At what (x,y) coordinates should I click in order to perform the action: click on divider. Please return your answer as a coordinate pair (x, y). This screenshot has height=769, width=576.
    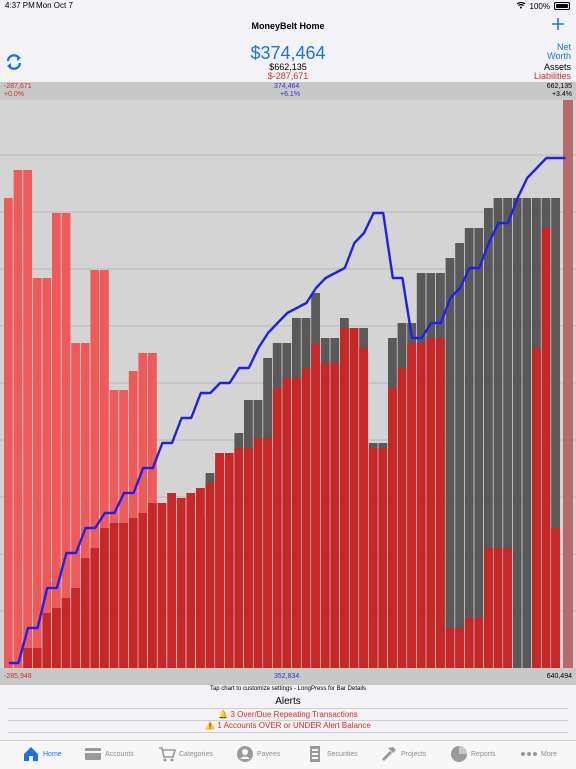
    Looking at the image, I should click on (288, 732).